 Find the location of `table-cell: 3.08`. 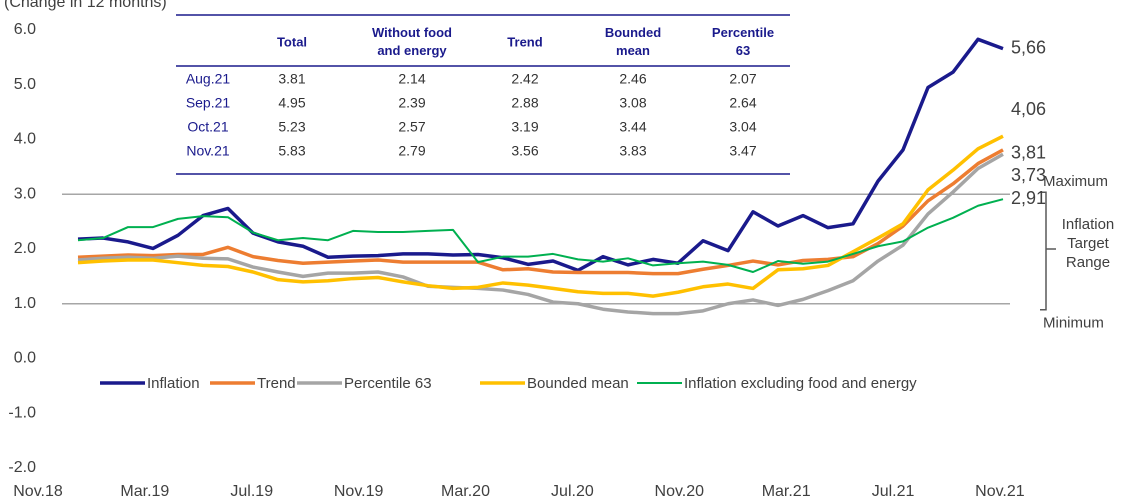

table-cell: 3.08 is located at coordinates (632, 103).